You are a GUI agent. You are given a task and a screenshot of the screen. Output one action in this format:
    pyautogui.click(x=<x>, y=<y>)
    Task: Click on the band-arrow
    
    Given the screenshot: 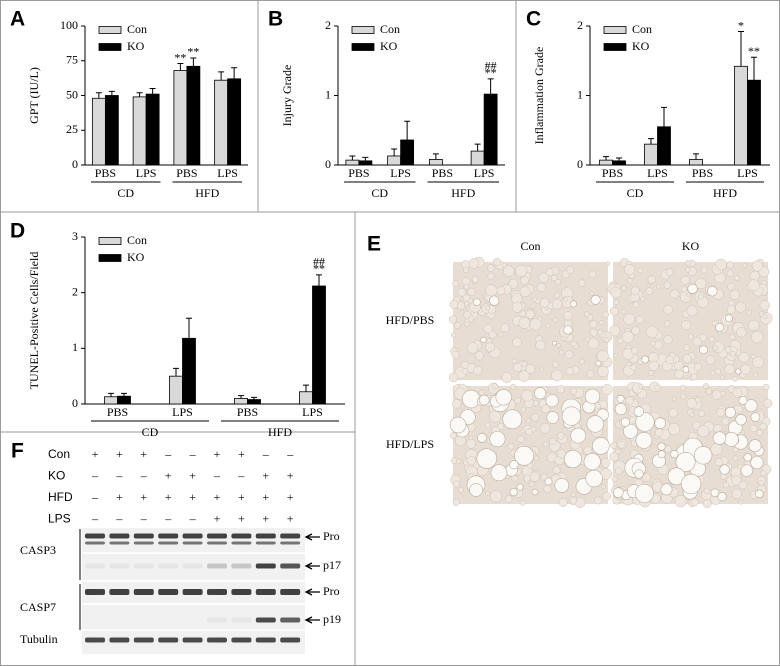 What is the action you would take?
    pyautogui.click(x=312, y=566)
    